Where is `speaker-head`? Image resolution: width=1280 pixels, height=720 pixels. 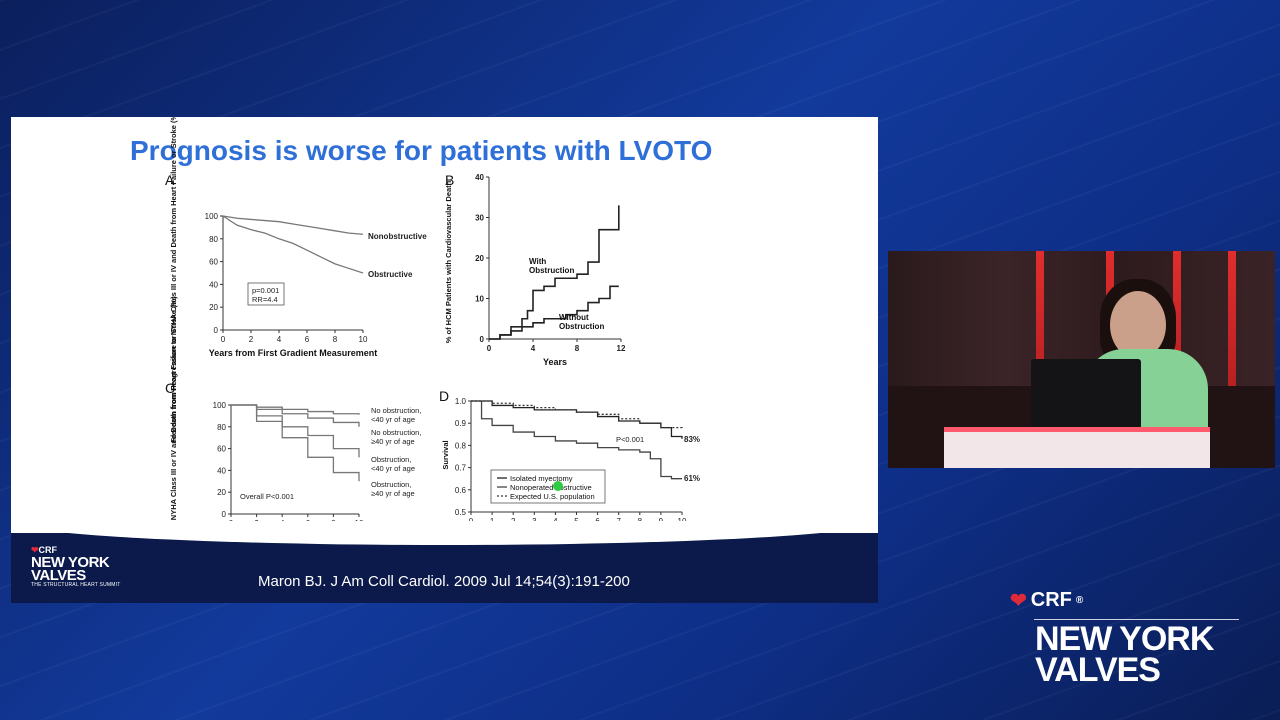
speaker-head is located at coordinates (1138, 325).